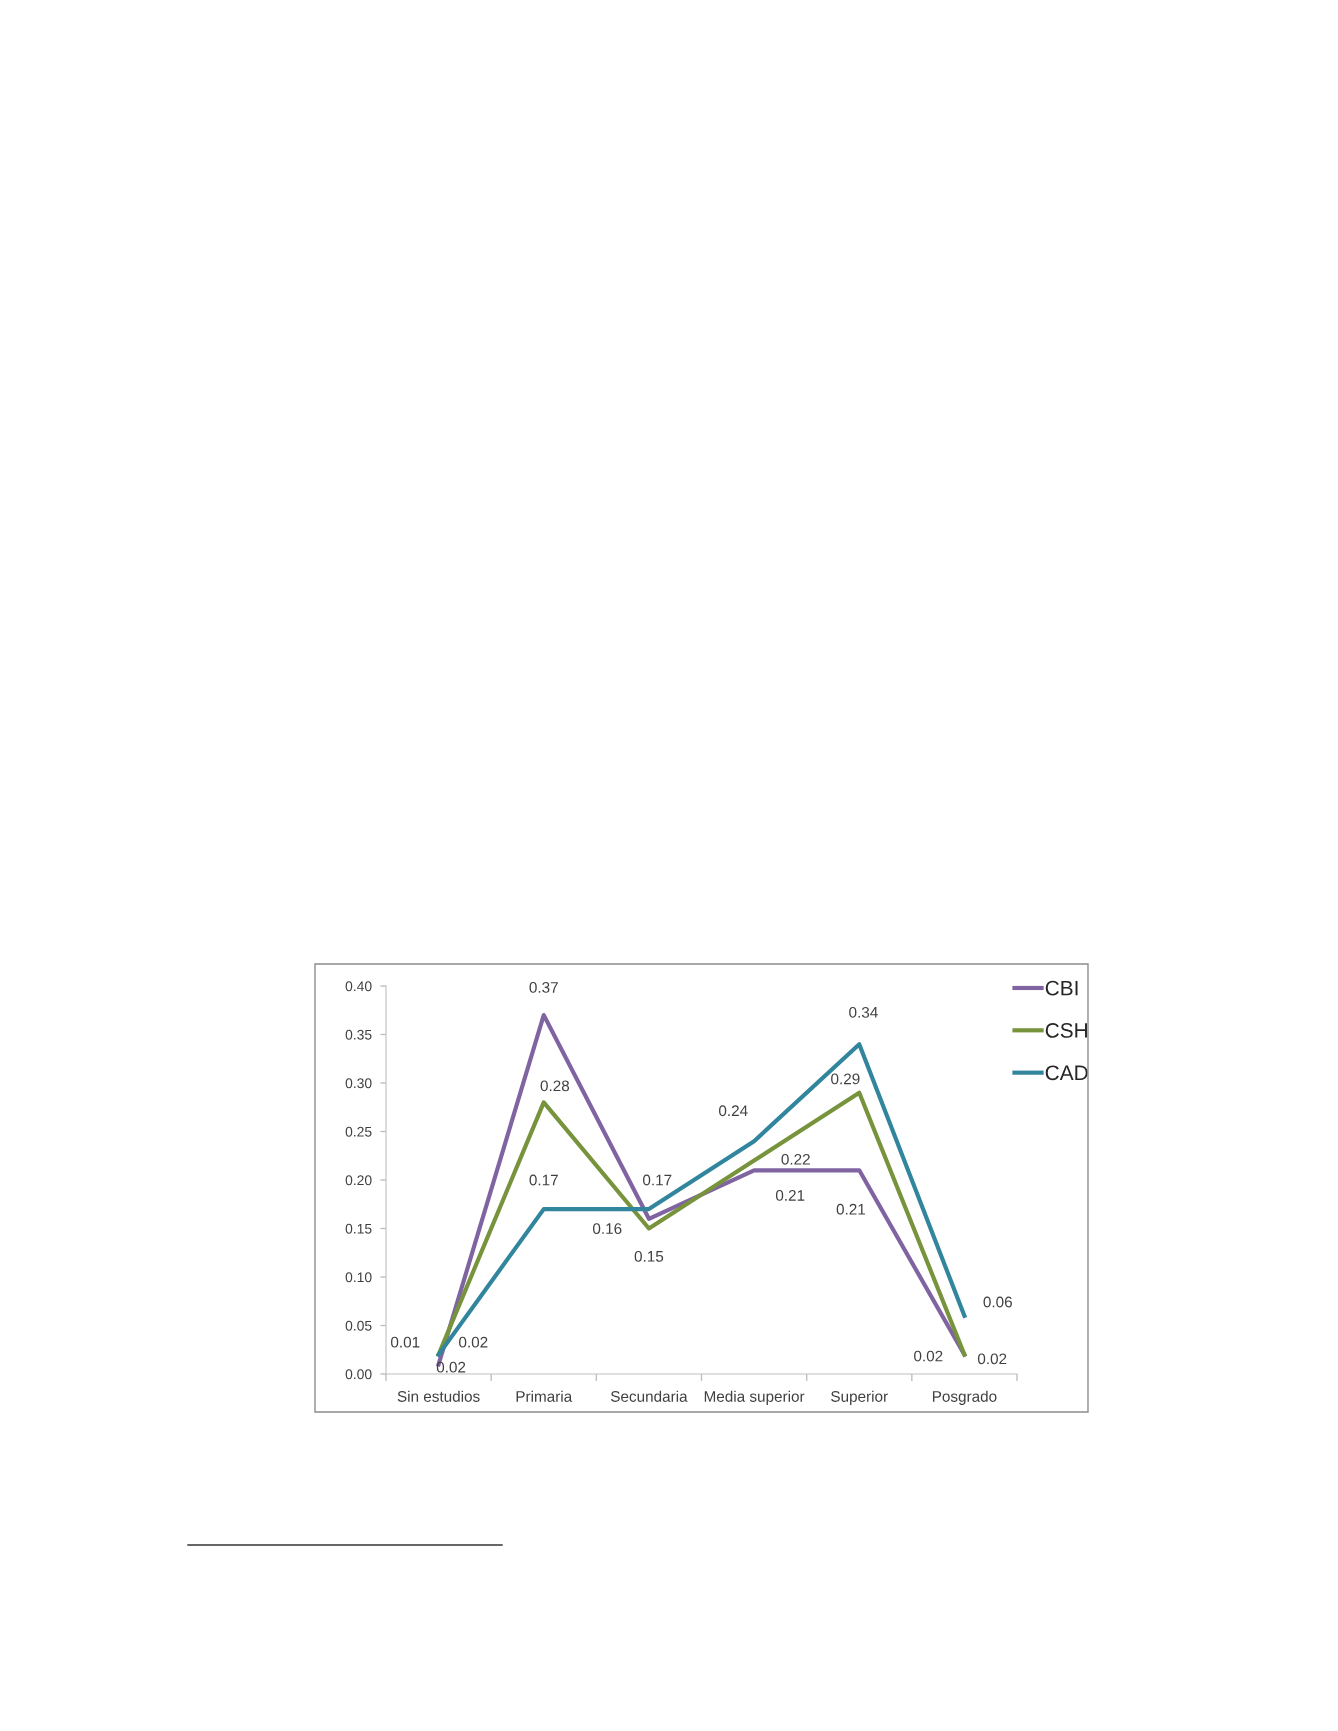 Image resolution: width=1338 pixels, height=1731 pixels. Describe the element at coordinates (555, 1086) in the screenshot. I see `data-label: 0.28` at that location.